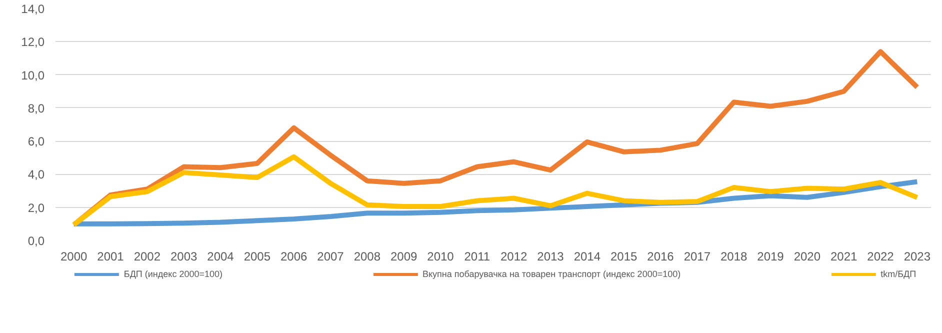 The width and height of the screenshot is (942, 333). Describe the element at coordinates (898, 274) in the screenshot. I see `legend-label: tkm/БДП` at that location.